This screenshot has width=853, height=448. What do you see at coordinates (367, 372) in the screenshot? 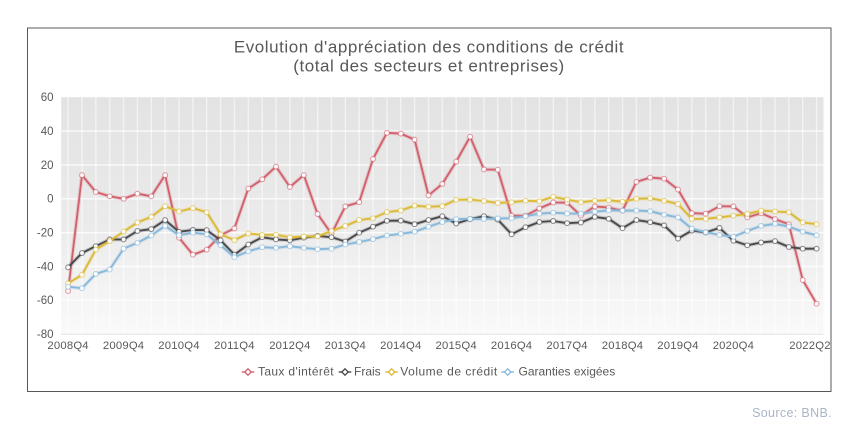
I see `svg-text: Frais` at bounding box center [367, 372].